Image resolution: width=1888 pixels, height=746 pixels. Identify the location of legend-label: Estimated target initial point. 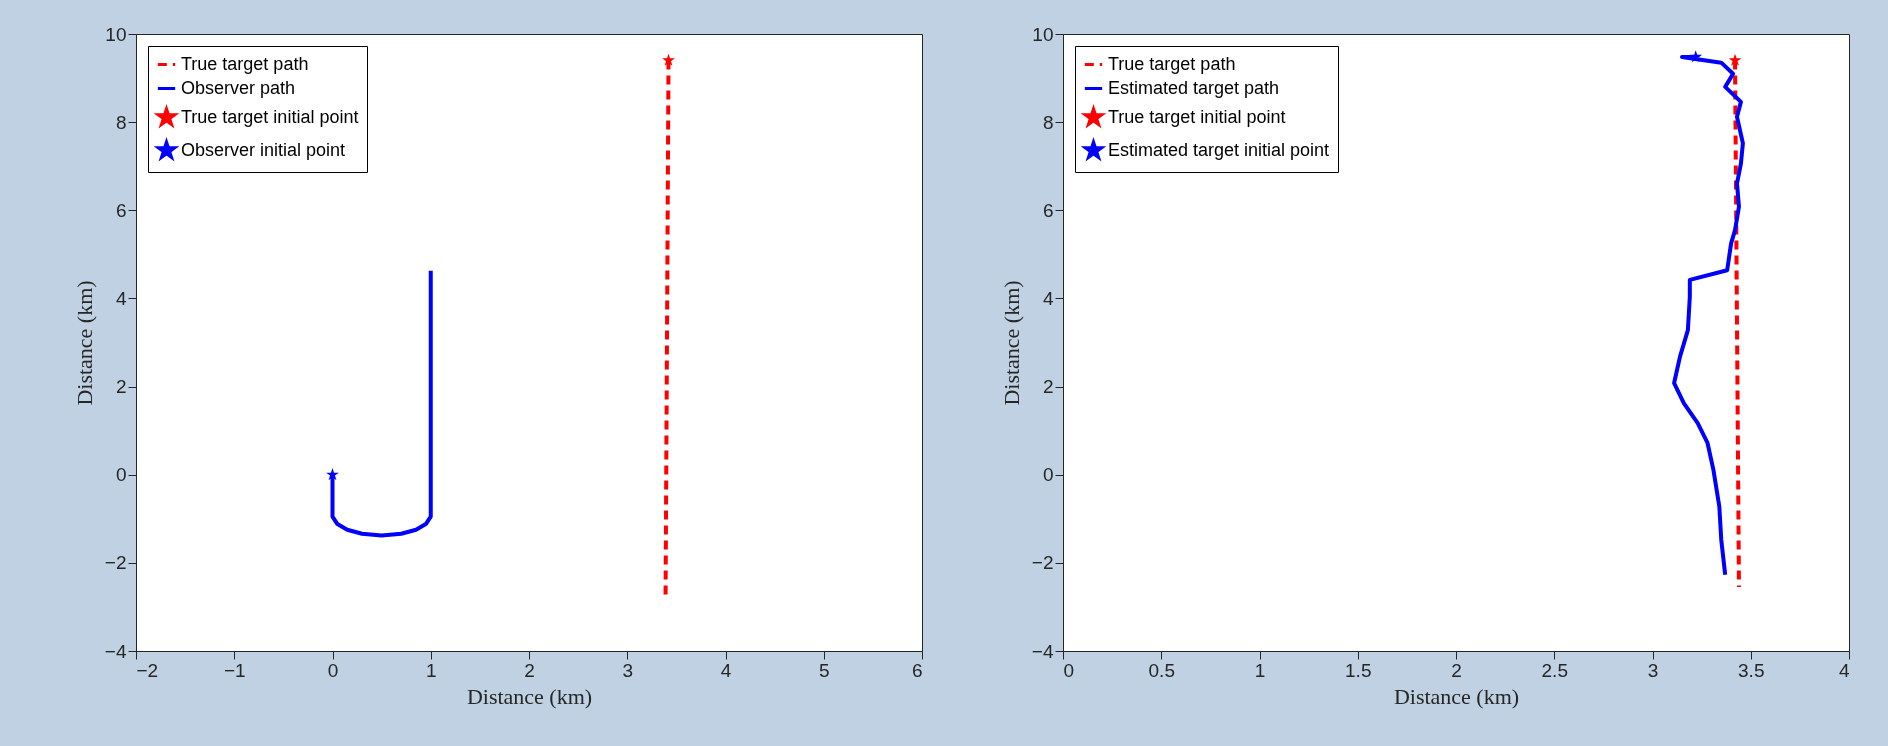
(1219, 149).